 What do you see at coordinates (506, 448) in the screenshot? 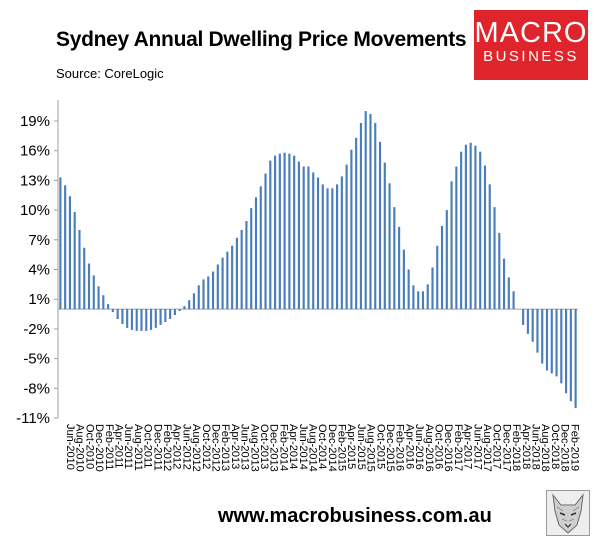
I see `x-tick-label: Dec-2017` at bounding box center [506, 448].